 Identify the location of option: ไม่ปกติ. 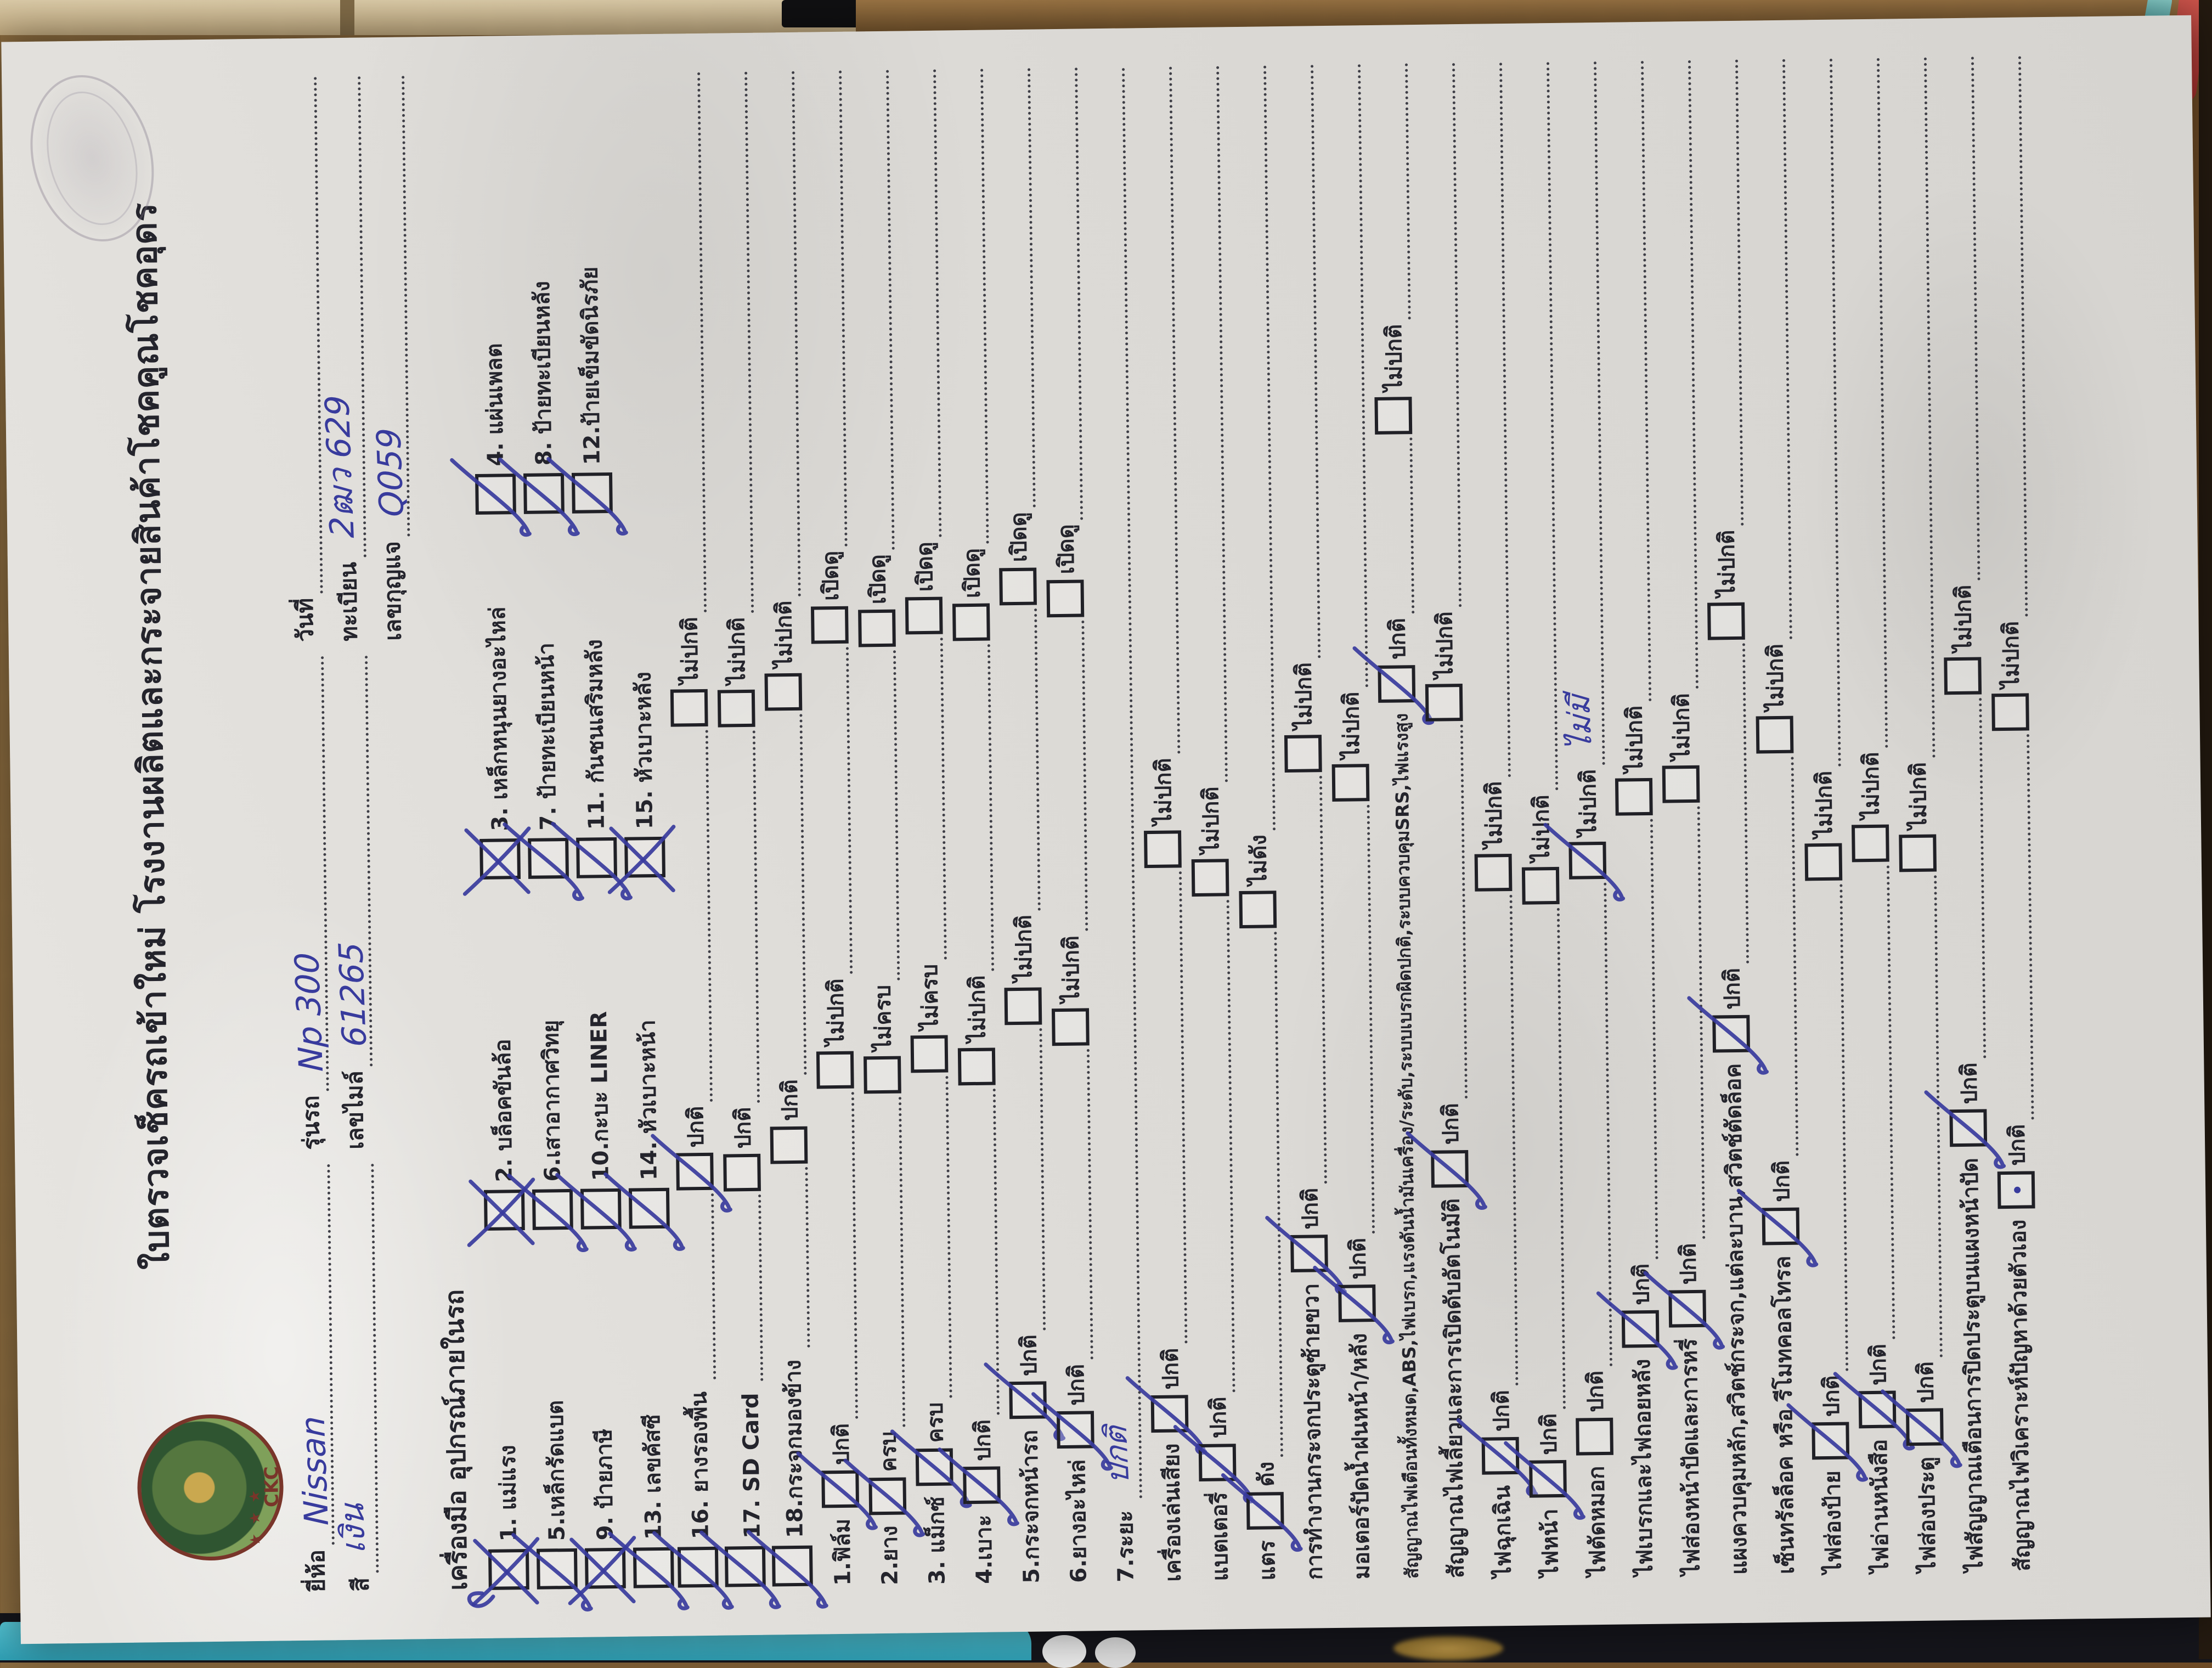
(1870, 808).